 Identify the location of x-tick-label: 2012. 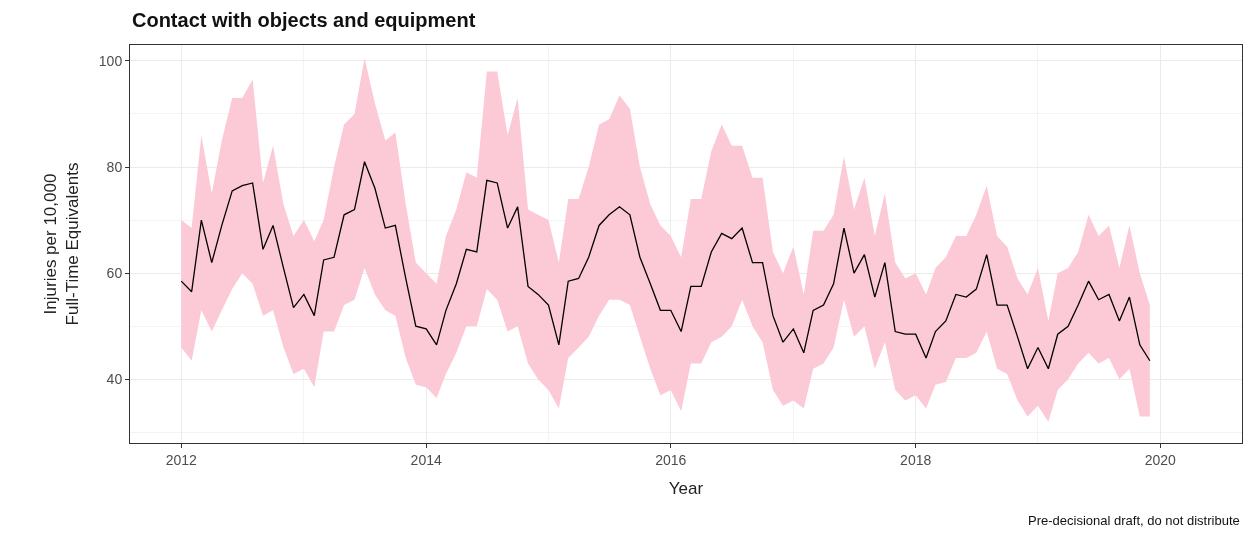
(181, 459).